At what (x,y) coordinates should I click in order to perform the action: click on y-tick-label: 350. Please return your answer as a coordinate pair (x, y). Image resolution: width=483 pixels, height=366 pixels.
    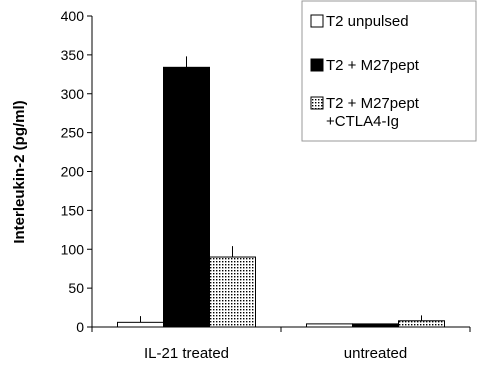
    Looking at the image, I should click on (73, 55).